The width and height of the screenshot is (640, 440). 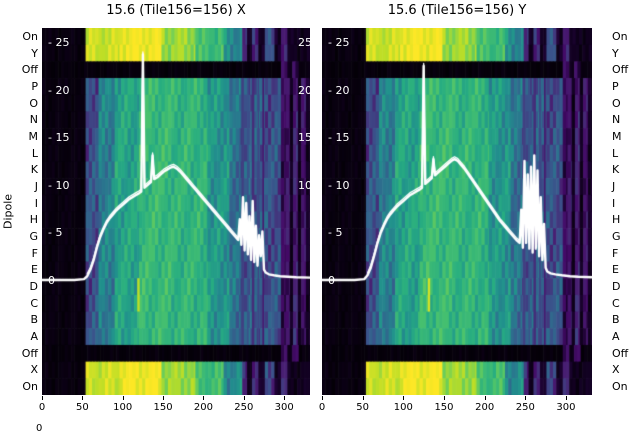 I want to click on plot-title-x: 15.6 (Tile156=156) X, so click(x=176, y=10).